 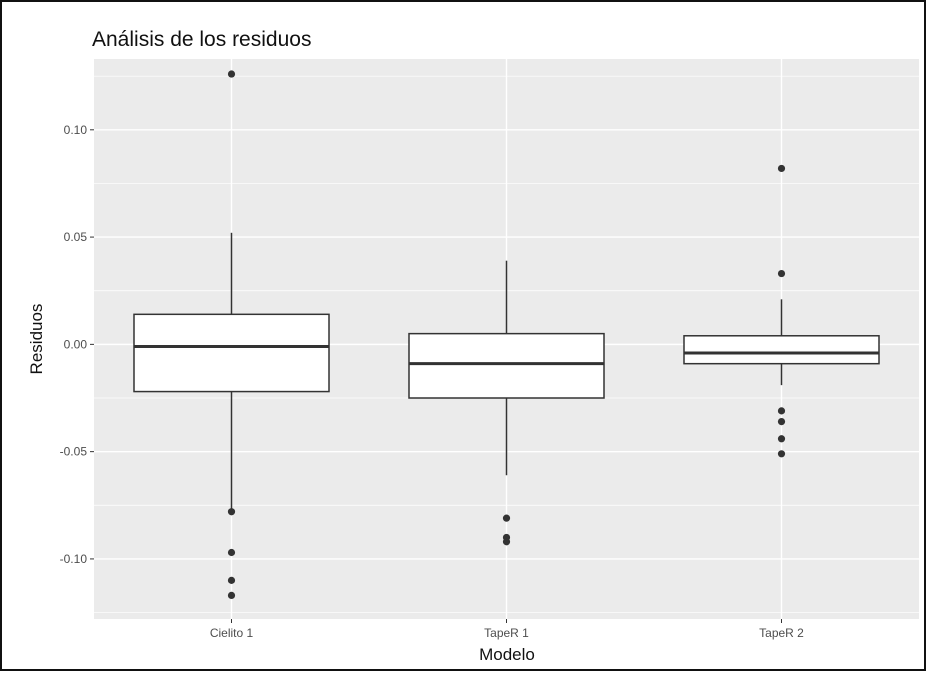 What do you see at coordinates (781, 633) in the screenshot?
I see `x-tick-label: TapeR 2` at bounding box center [781, 633].